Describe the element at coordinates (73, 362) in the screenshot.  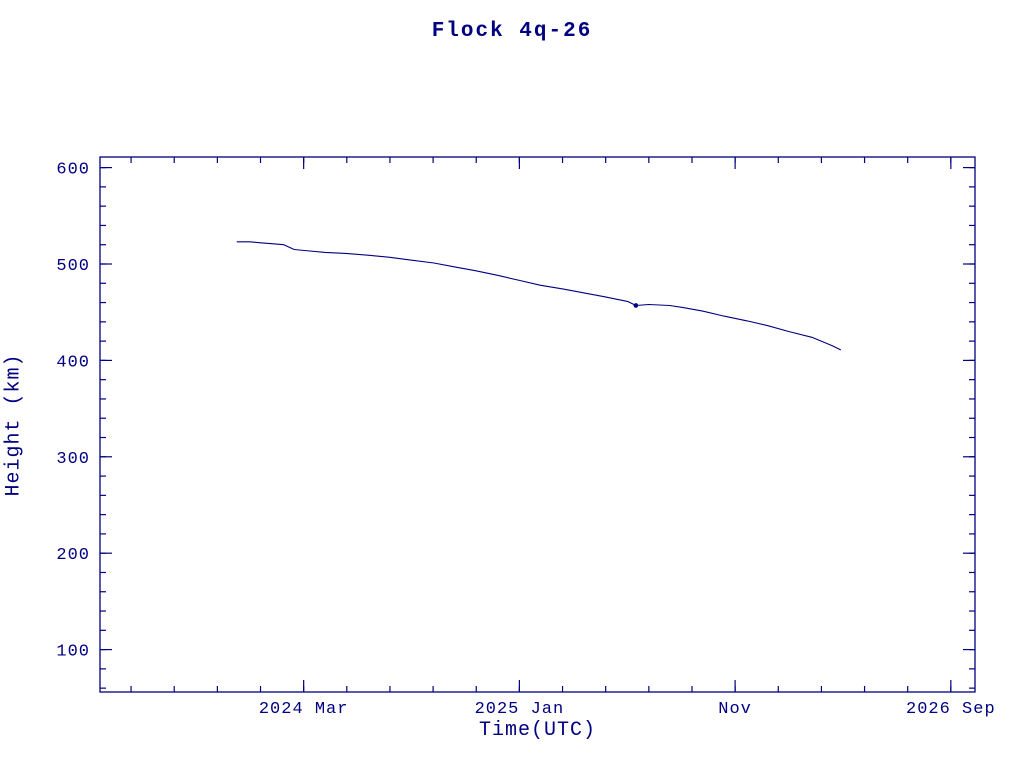
I see `y-tick-label: 400` at that location.